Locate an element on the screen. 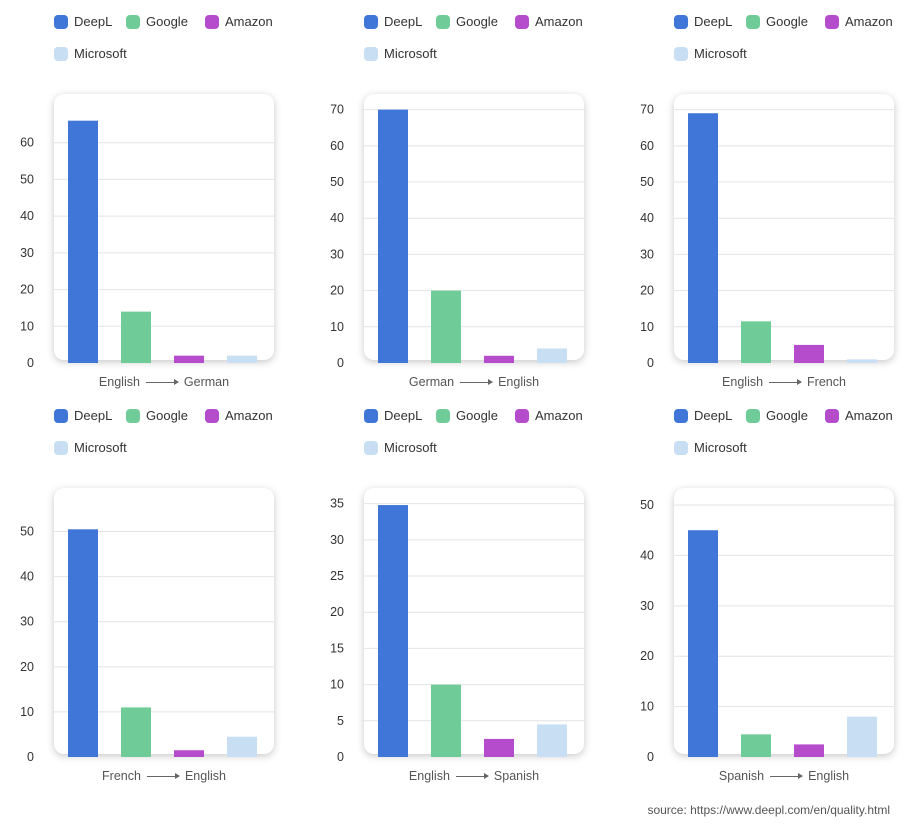  y-tick-label: 70 is located at coordinates (337, 110).